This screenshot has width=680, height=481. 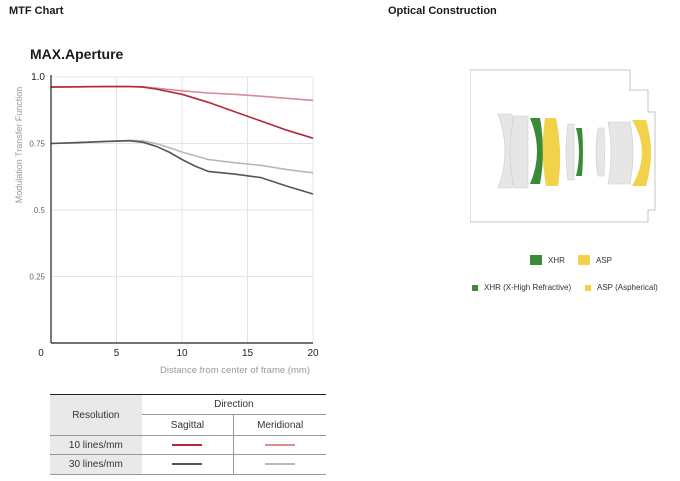 I want to click on x-tick-label: 0, so click(x=41, y=353).